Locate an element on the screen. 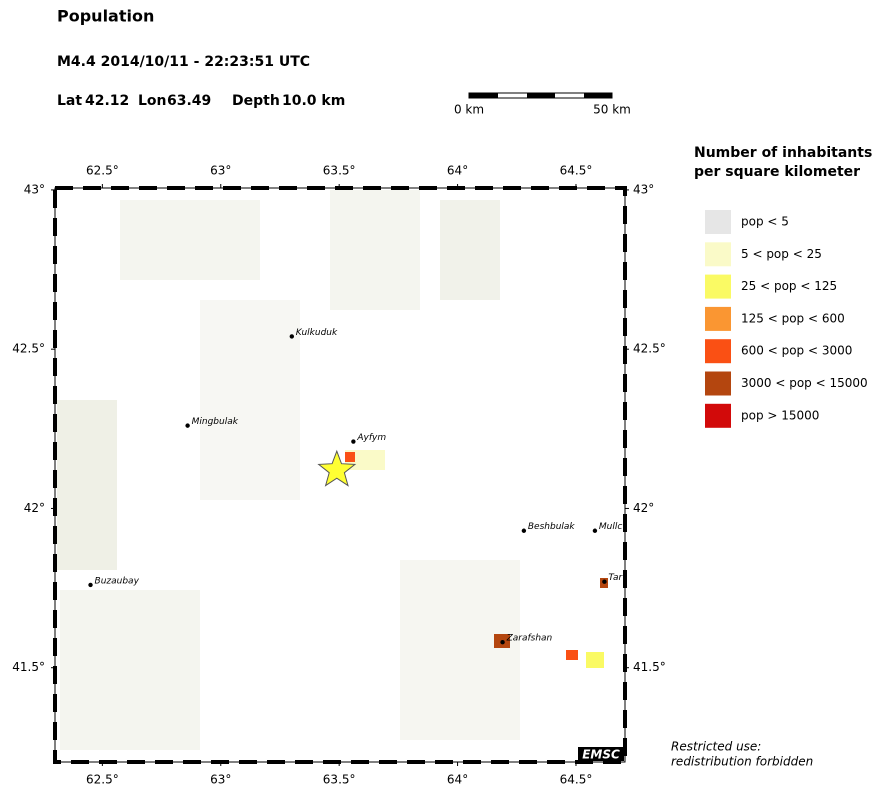 The height and width of the screenshot is (798, 875). event: M4.4 2014/10/11 - 22:23:51 UTC is located at coordinates (183, 62).